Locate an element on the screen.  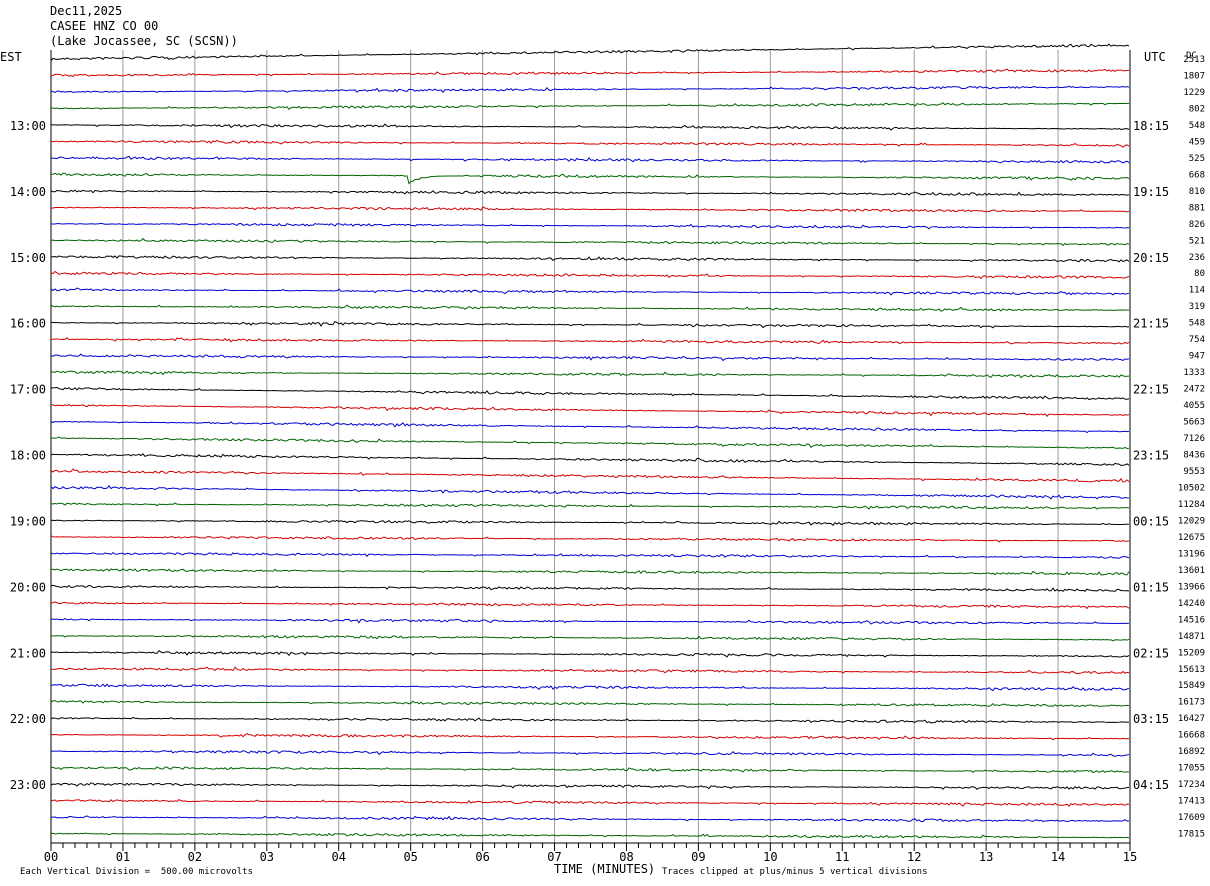
dc-offset-label: 14516 is located at coordinates (1191, 620).